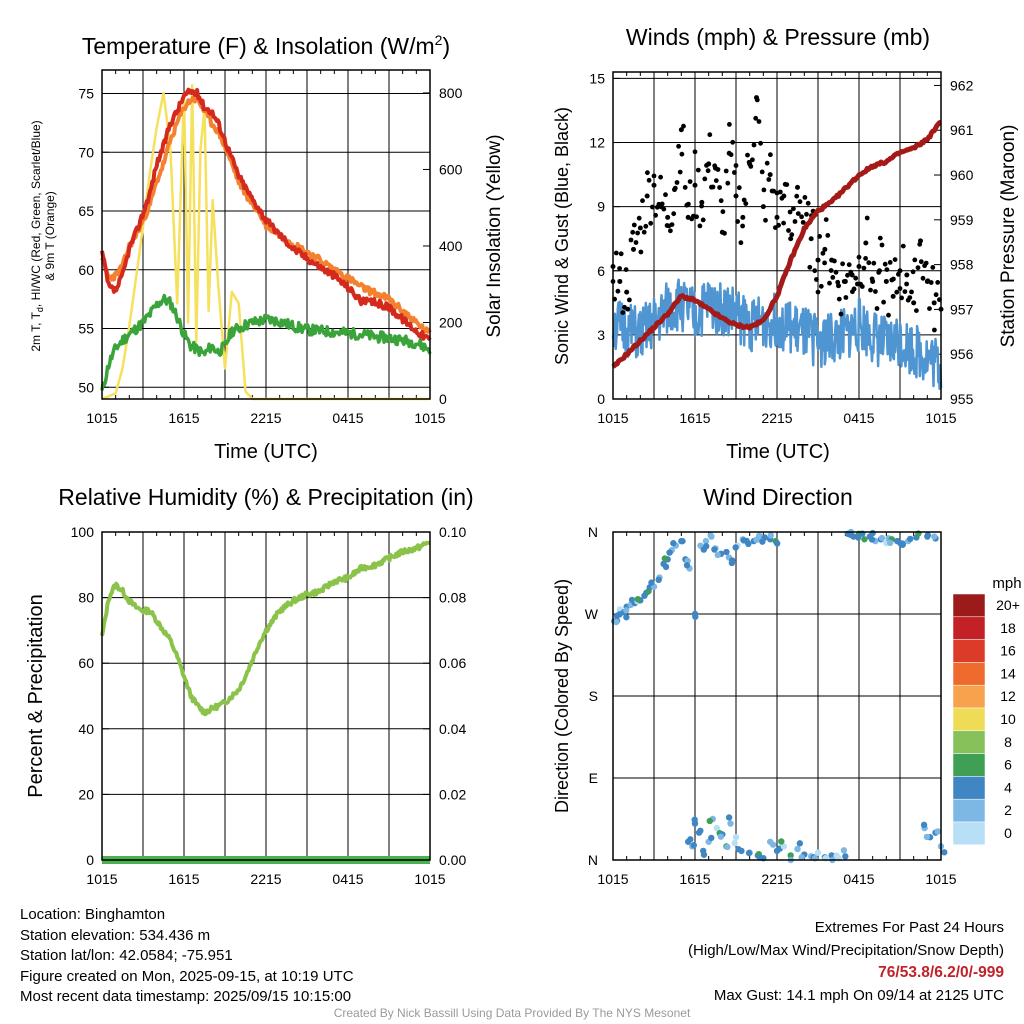 The width and height of the screenshot is (1024, 1024). What do you see at coordinates (86, 94) in the screenshot?
I see `y-left-tick-label: 75` at bounding box center [86, 94].